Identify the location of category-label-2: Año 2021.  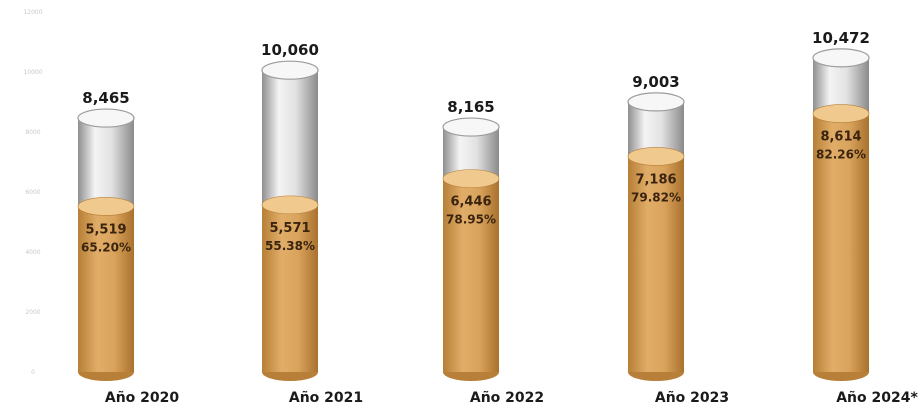
(326, 398).